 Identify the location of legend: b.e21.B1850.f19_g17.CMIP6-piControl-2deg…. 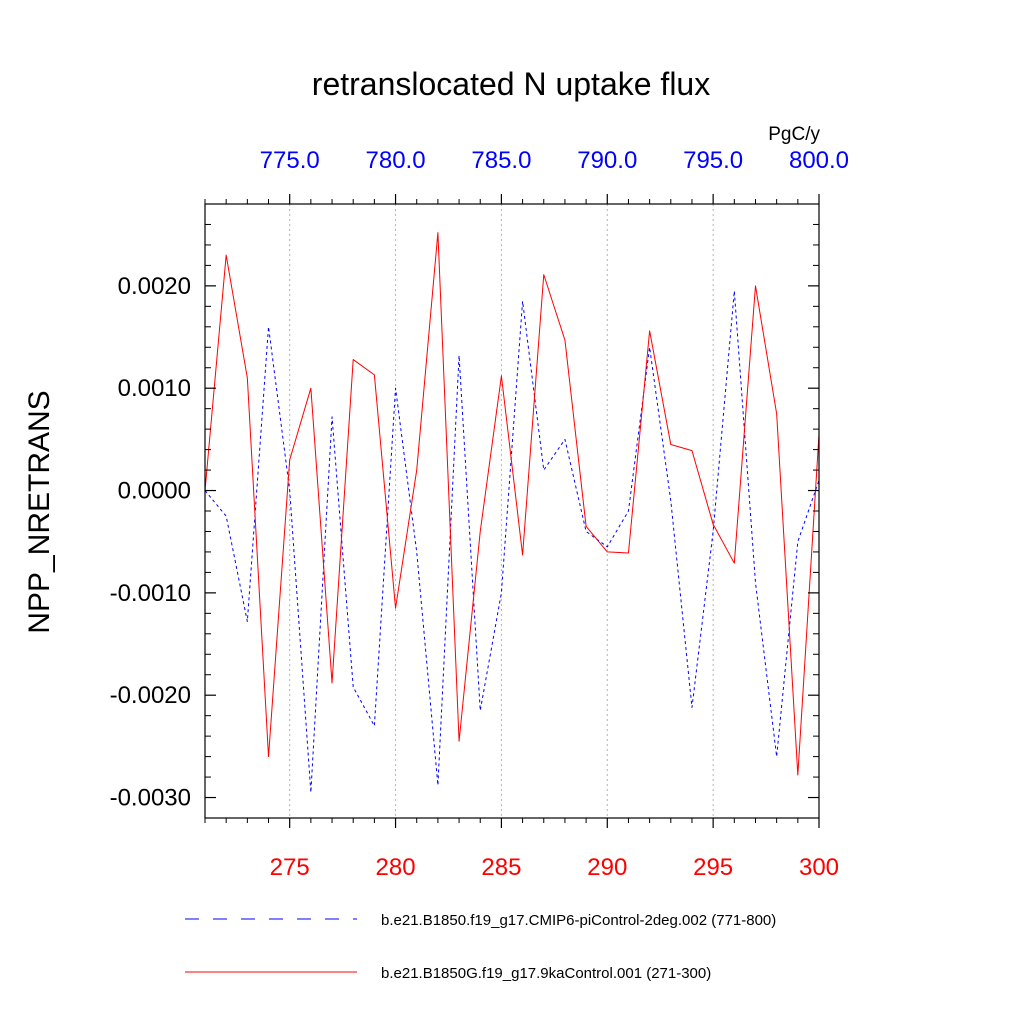
(480, 947).